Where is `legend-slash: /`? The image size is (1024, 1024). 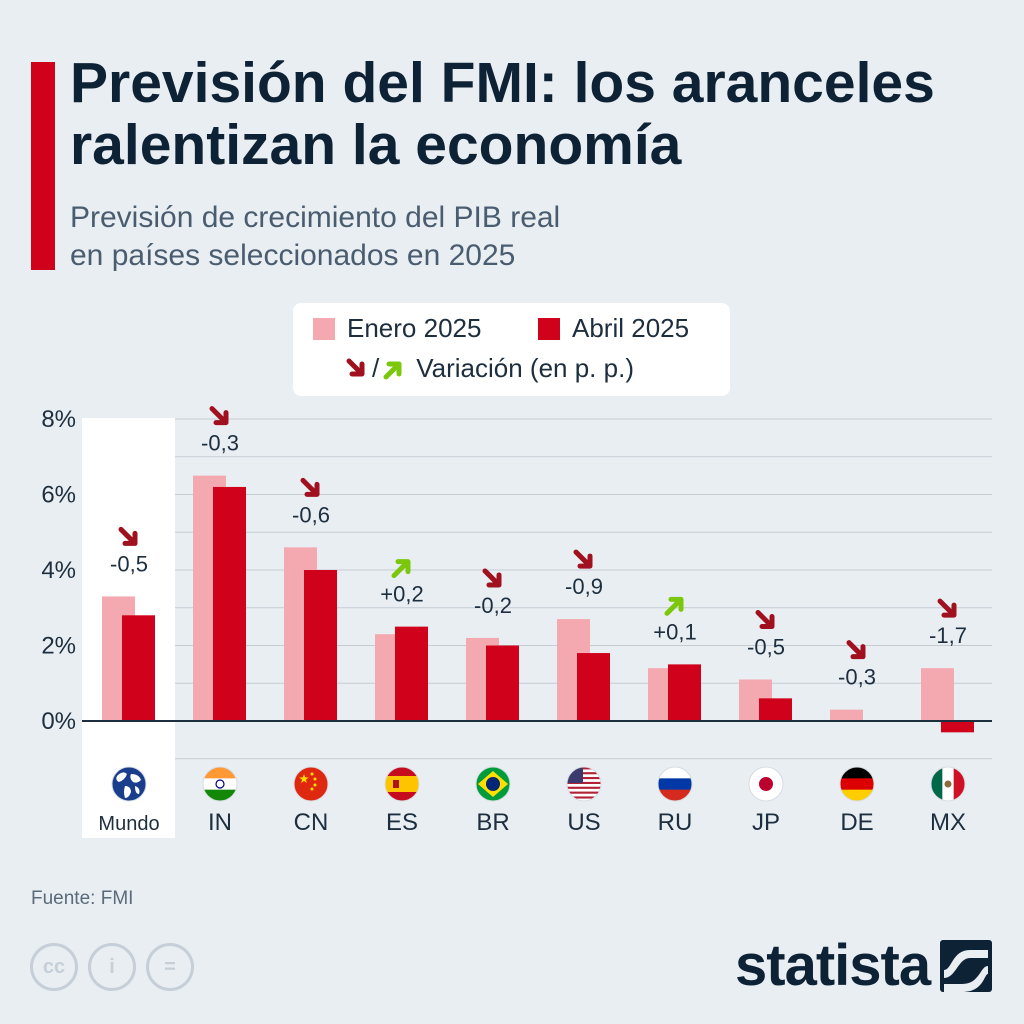
legend-slash: / is located at coordinates (376, 368).